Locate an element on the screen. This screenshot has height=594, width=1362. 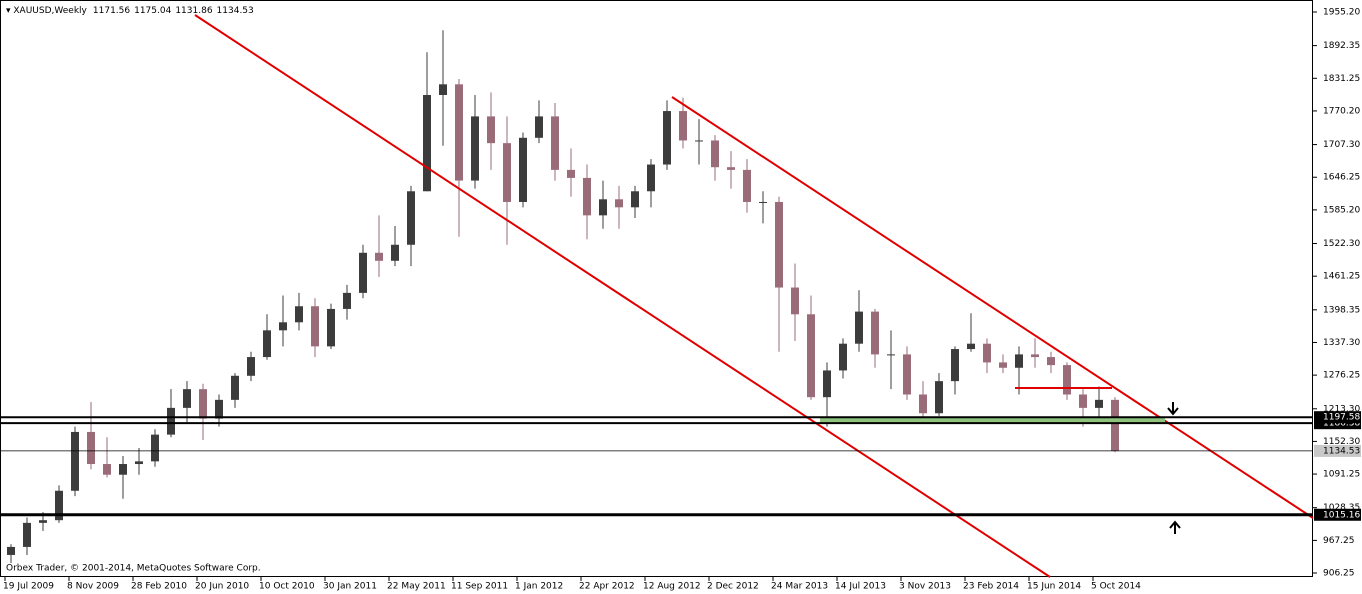
price-box-label: 1197.58 is located at coordinates (1341, 418).